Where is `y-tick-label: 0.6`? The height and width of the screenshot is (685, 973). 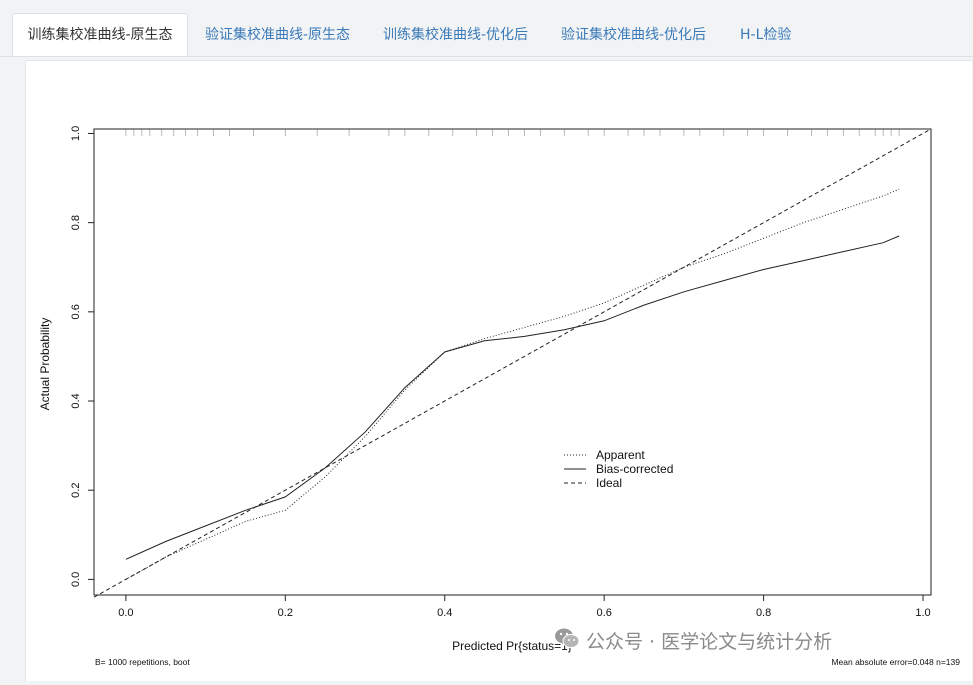 y-tick-label: 0.6 is located at coordinates (76, 311).